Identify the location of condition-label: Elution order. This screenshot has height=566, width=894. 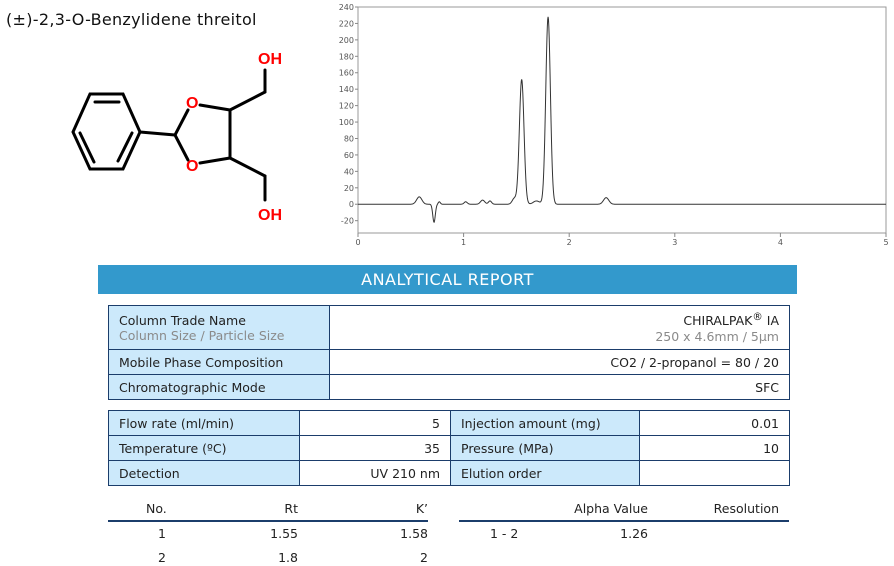
(545, 473).